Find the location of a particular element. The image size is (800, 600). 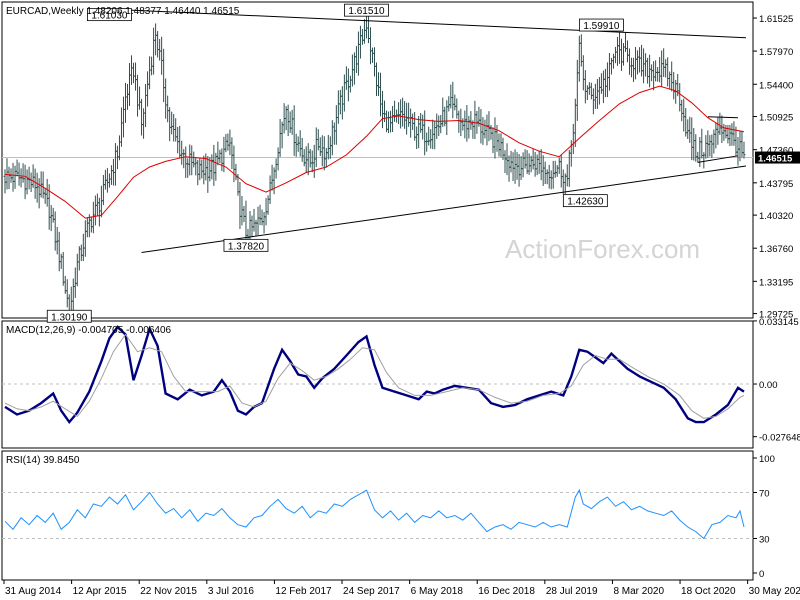

price-extreme-text: 1.37820 is located at coordinates (246, 246).